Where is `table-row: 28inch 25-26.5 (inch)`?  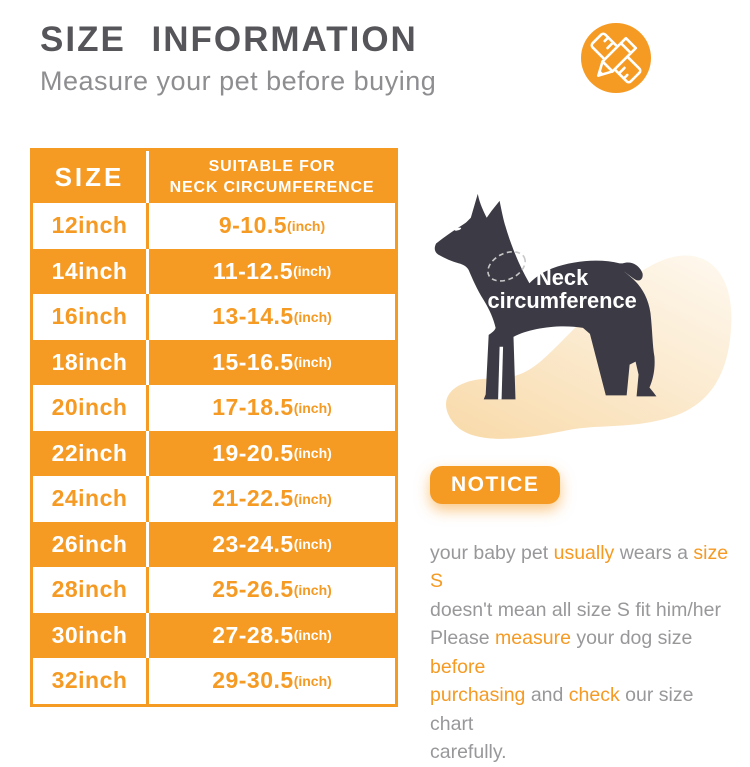
table-row: 28inch 25-26.5 (inch) is located at coordinates (214, 590).